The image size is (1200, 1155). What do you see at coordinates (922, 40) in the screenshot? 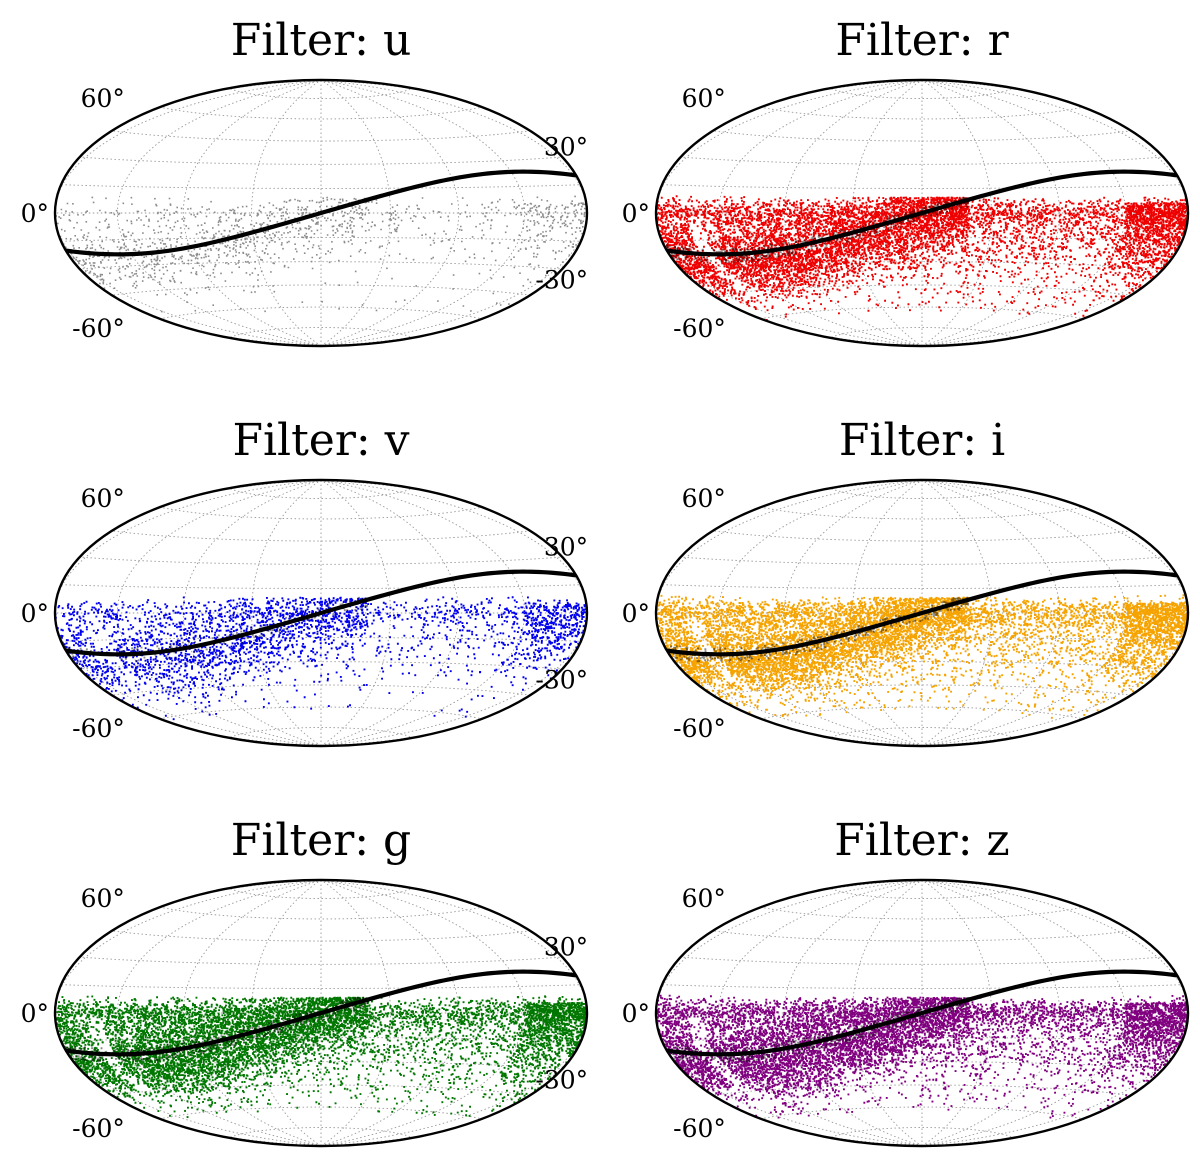
I see `panel-title: Filter: r` at bounding box center [922, 40].